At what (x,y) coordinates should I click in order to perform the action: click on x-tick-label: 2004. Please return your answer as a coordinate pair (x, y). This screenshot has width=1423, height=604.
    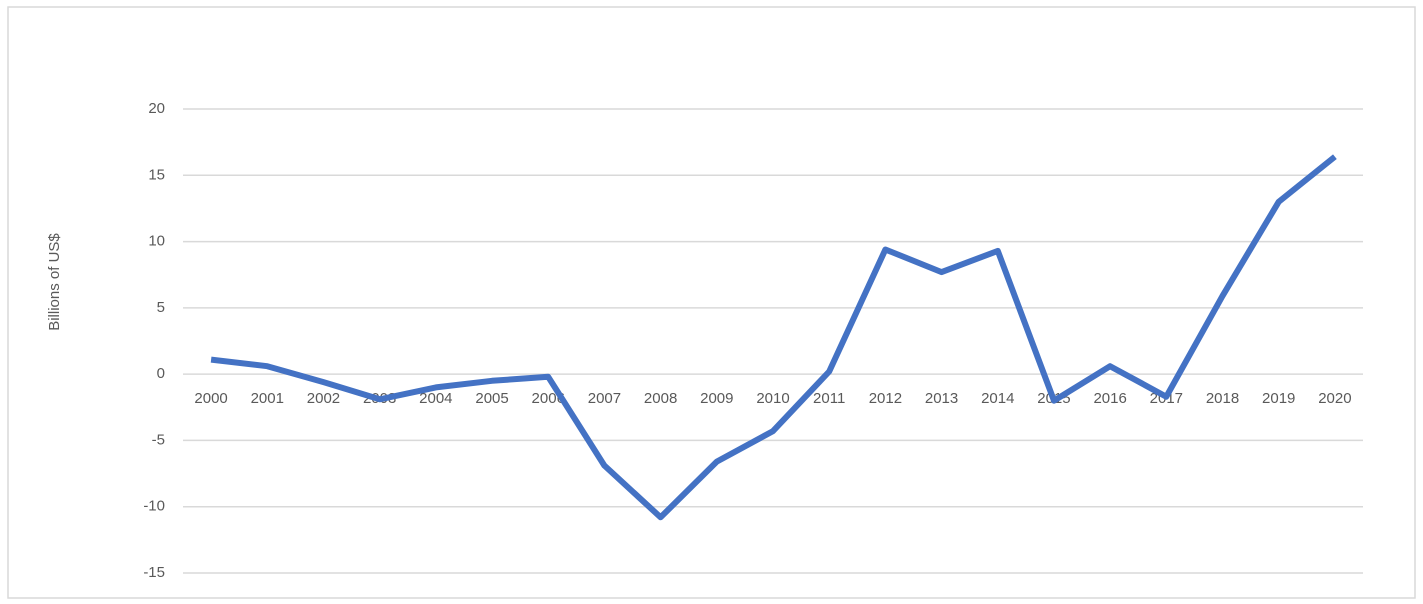
    Looking at the image, I should click on (435, 398).